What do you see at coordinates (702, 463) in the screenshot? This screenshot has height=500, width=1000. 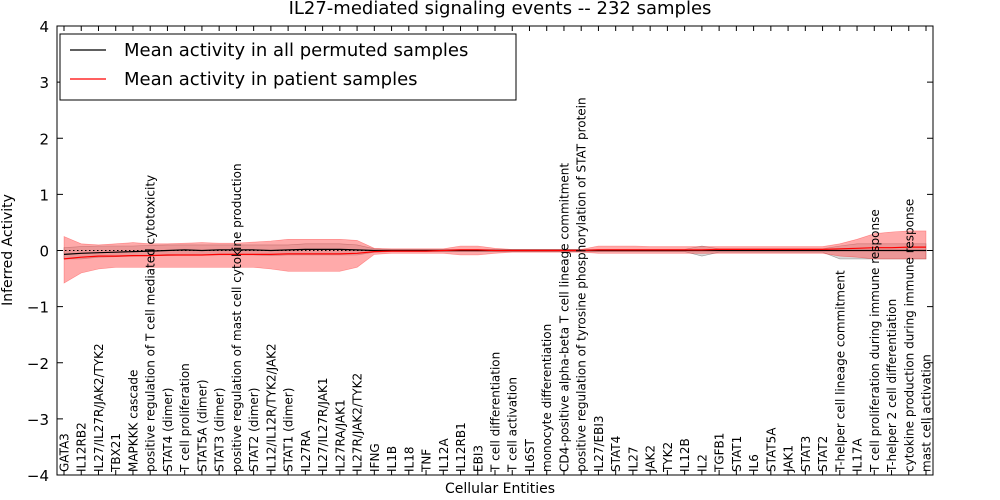 I see `x-tick-label: IL2` at bounding box center [702, 463].